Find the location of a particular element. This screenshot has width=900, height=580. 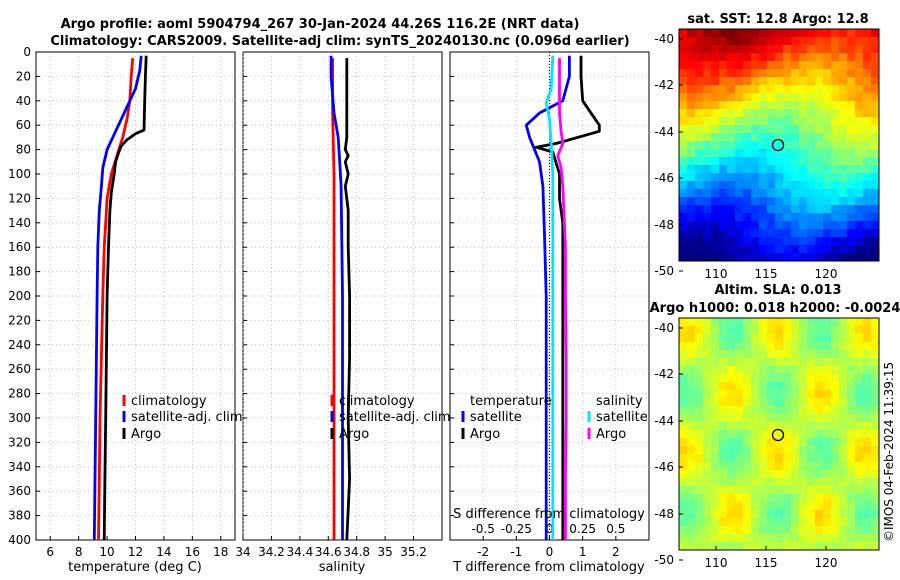

salinity-xlabel: salinity is located at coordinates (342, 567).